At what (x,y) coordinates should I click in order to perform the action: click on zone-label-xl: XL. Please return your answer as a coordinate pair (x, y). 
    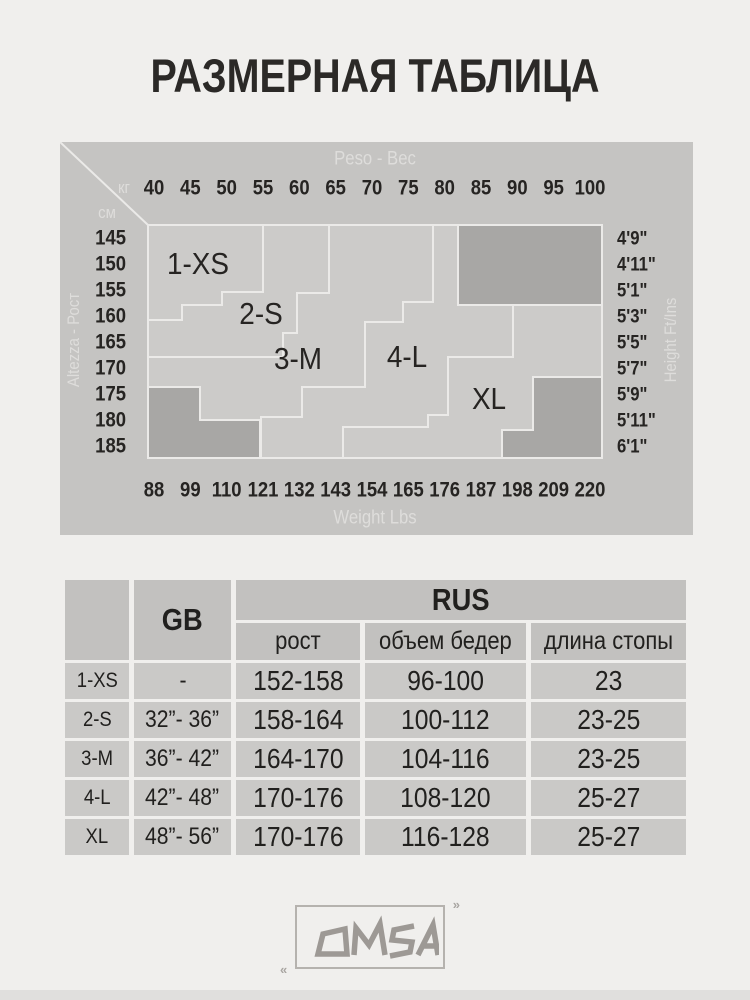
    Looking at the image, I should click on (489, 399).